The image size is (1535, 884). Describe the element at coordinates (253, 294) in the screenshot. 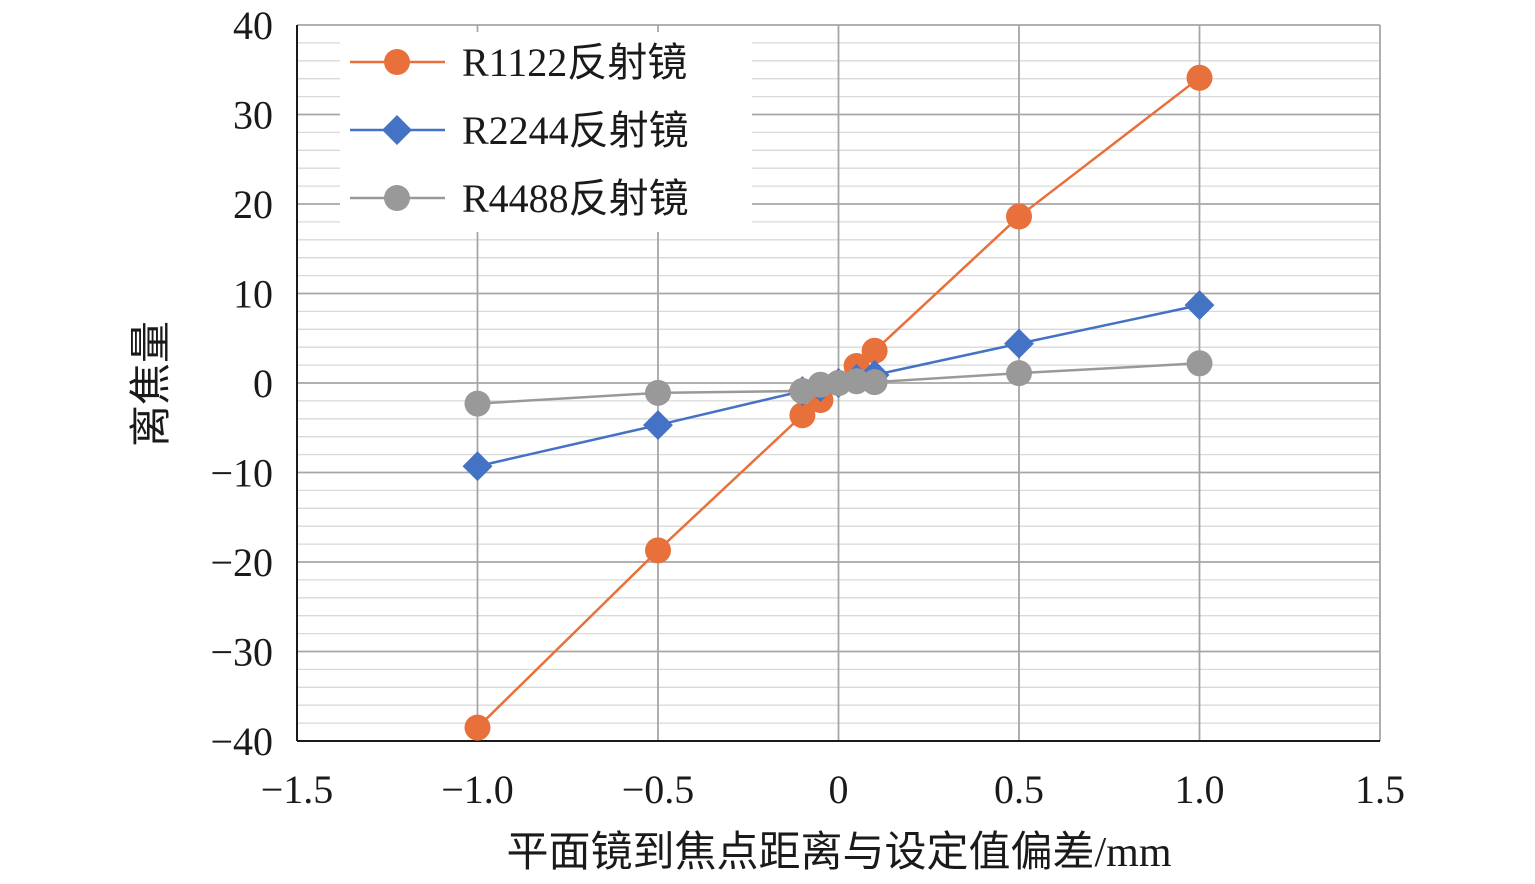

I see `y-tick-label: 10` at that location.